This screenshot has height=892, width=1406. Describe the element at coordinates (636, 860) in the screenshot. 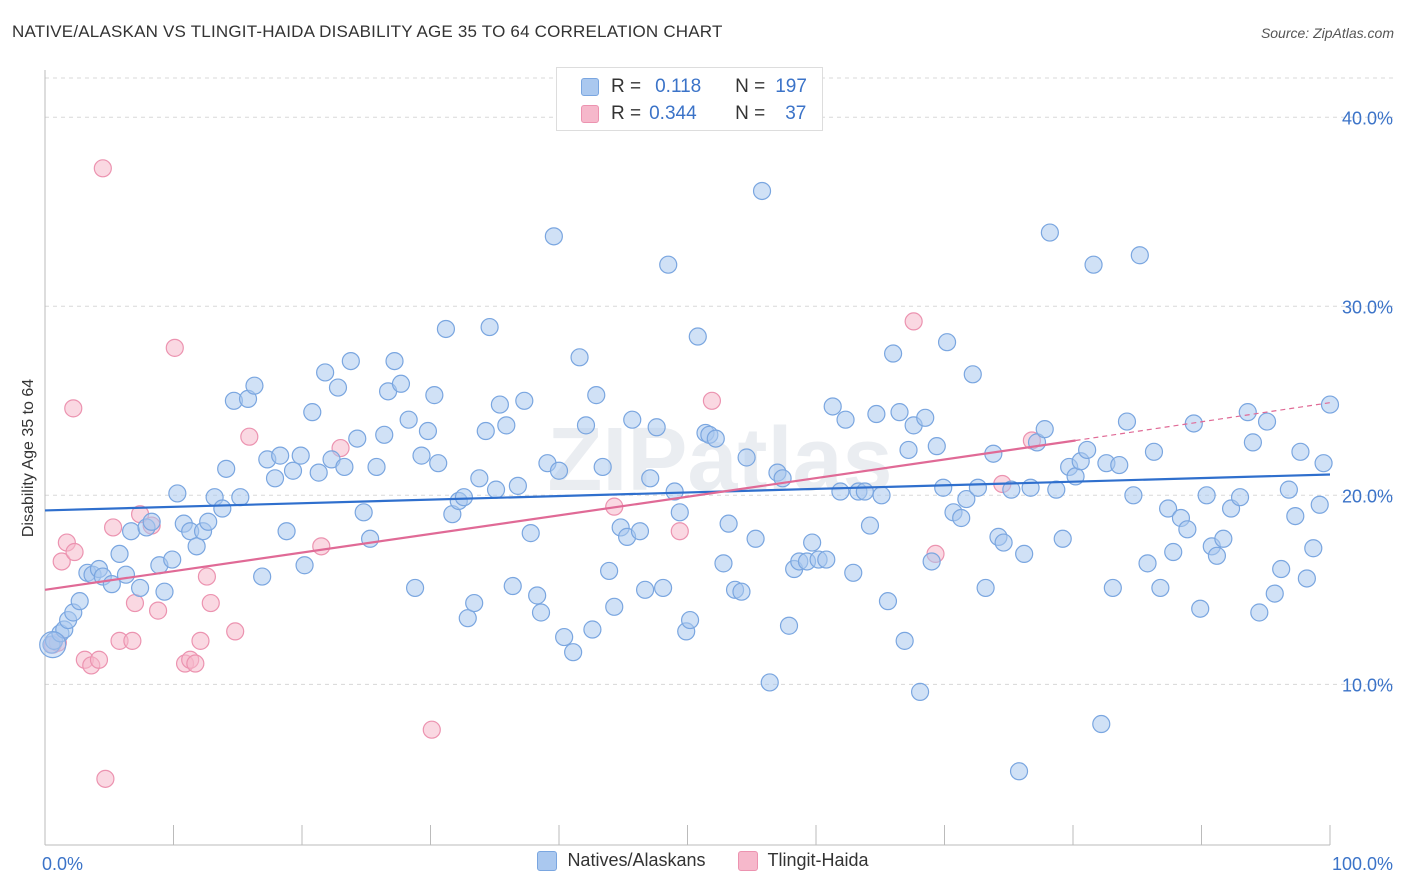

I see `legend-label-natives: Natives/Alaskans` at that location.